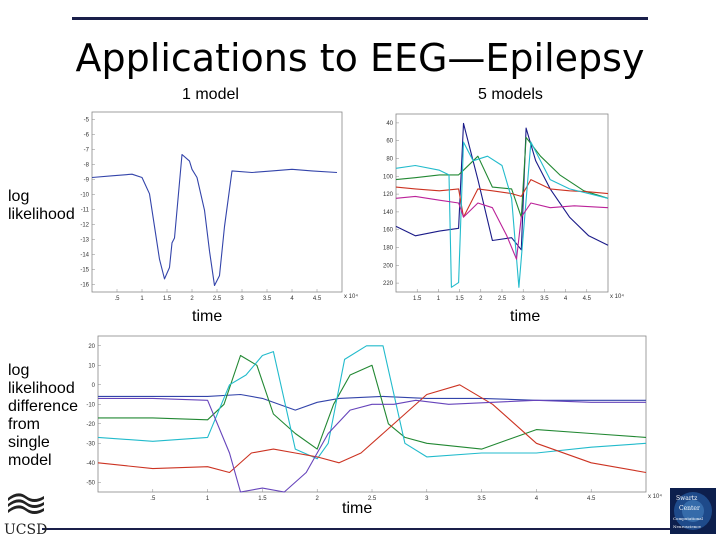  What do you see at coordinates (686, 498) in the screenshot?
I see `logo-line-1: Swartz` at bounding box center [686, 498].